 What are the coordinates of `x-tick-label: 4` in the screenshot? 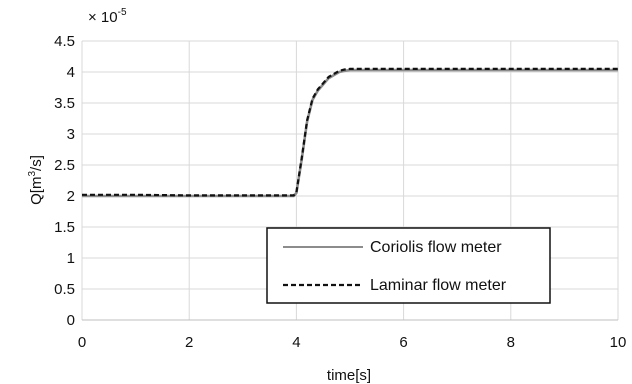 It's located at (296, 342).